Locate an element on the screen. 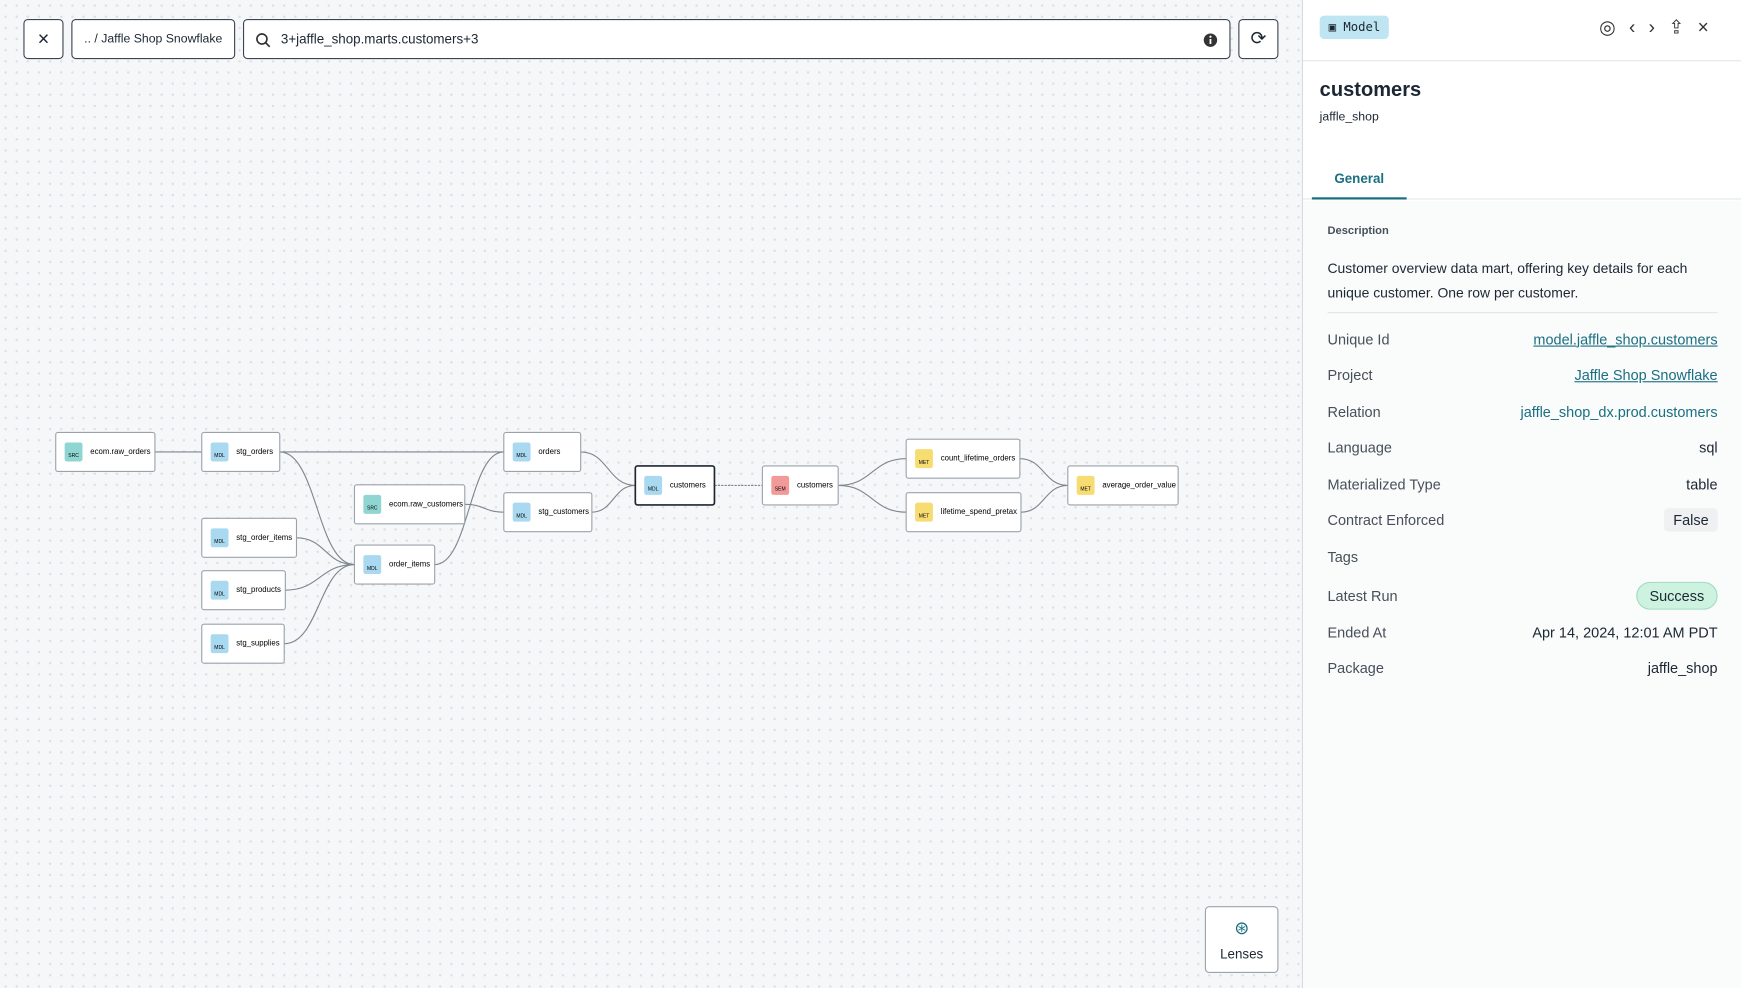 Image resolution: width=1741 pixels, height=988 pixels. property-row: Tags is located at coordinates (1522, 556).